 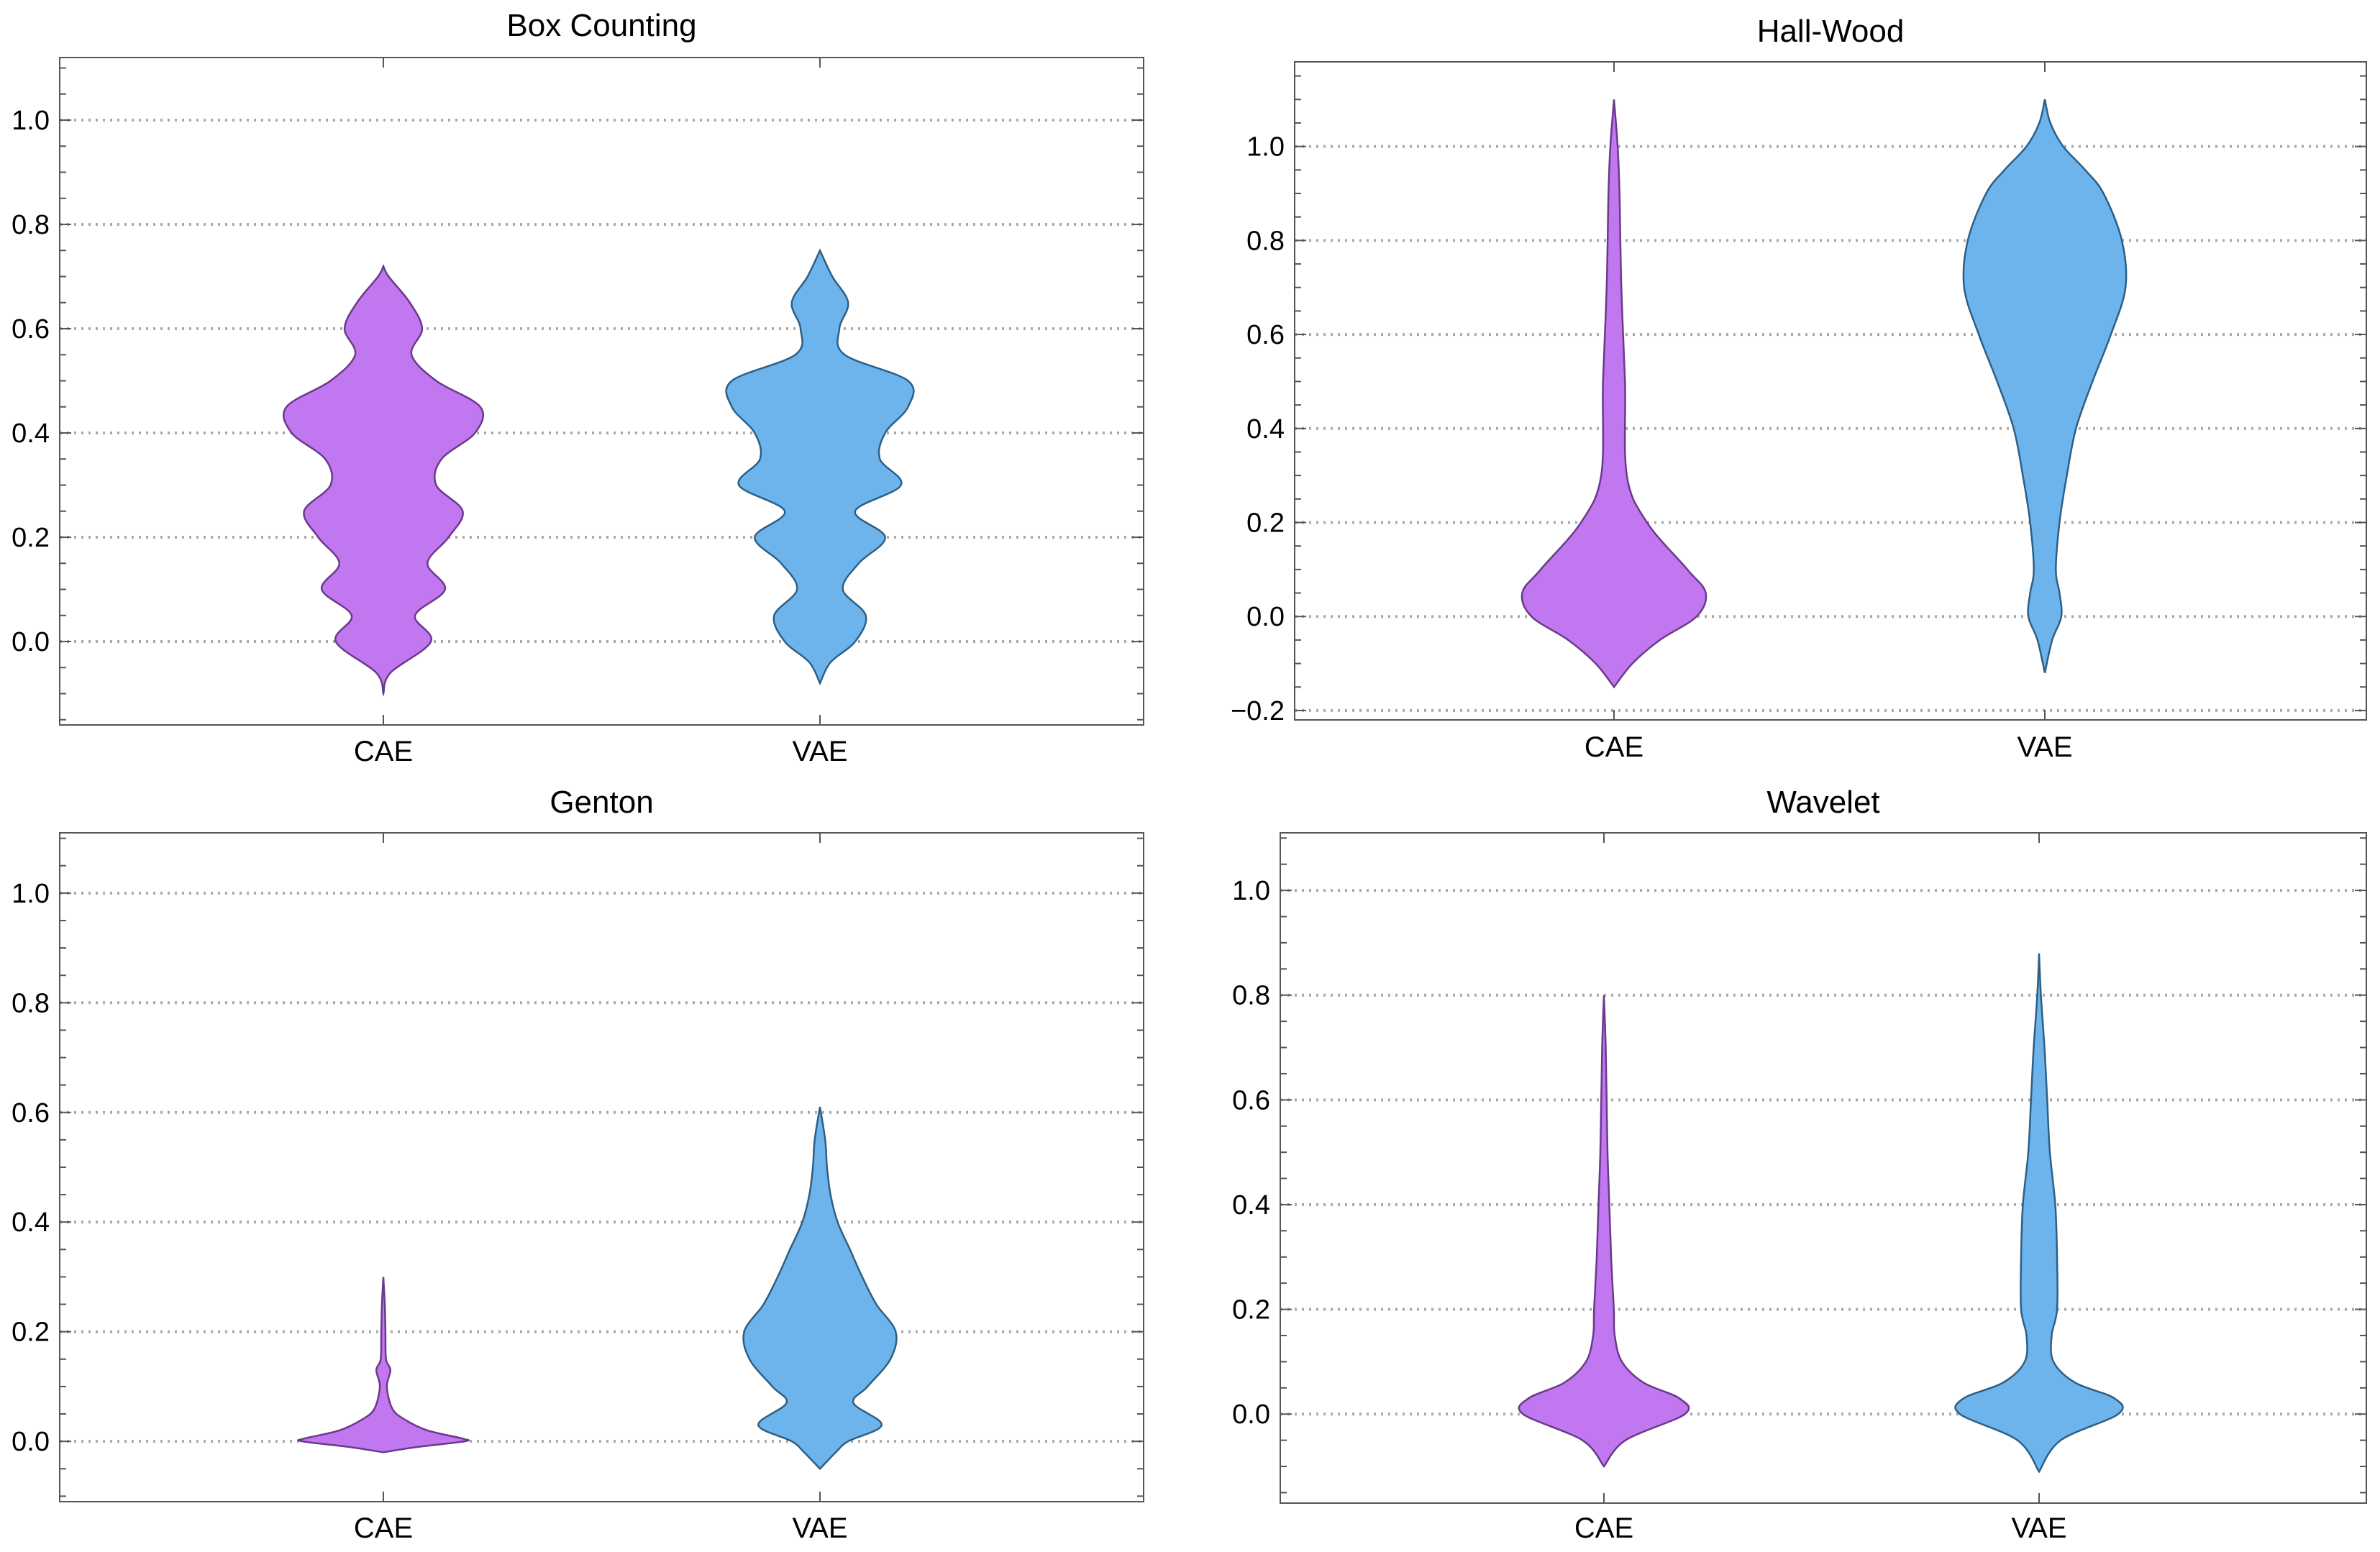 What do you see at coordinates (601, 802) in the screenshot?
I see `chart-title: Genton` at bounding box center [601, 802].